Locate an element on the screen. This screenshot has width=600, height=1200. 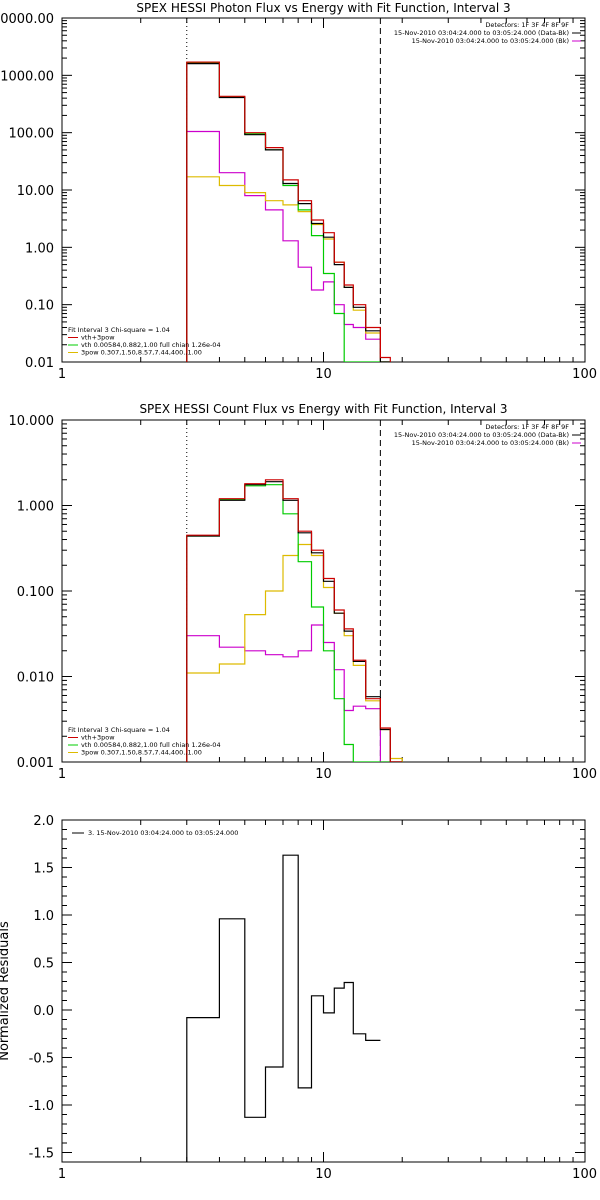
y-tick-label: -1.5 is located at coordinates (41, 1154).